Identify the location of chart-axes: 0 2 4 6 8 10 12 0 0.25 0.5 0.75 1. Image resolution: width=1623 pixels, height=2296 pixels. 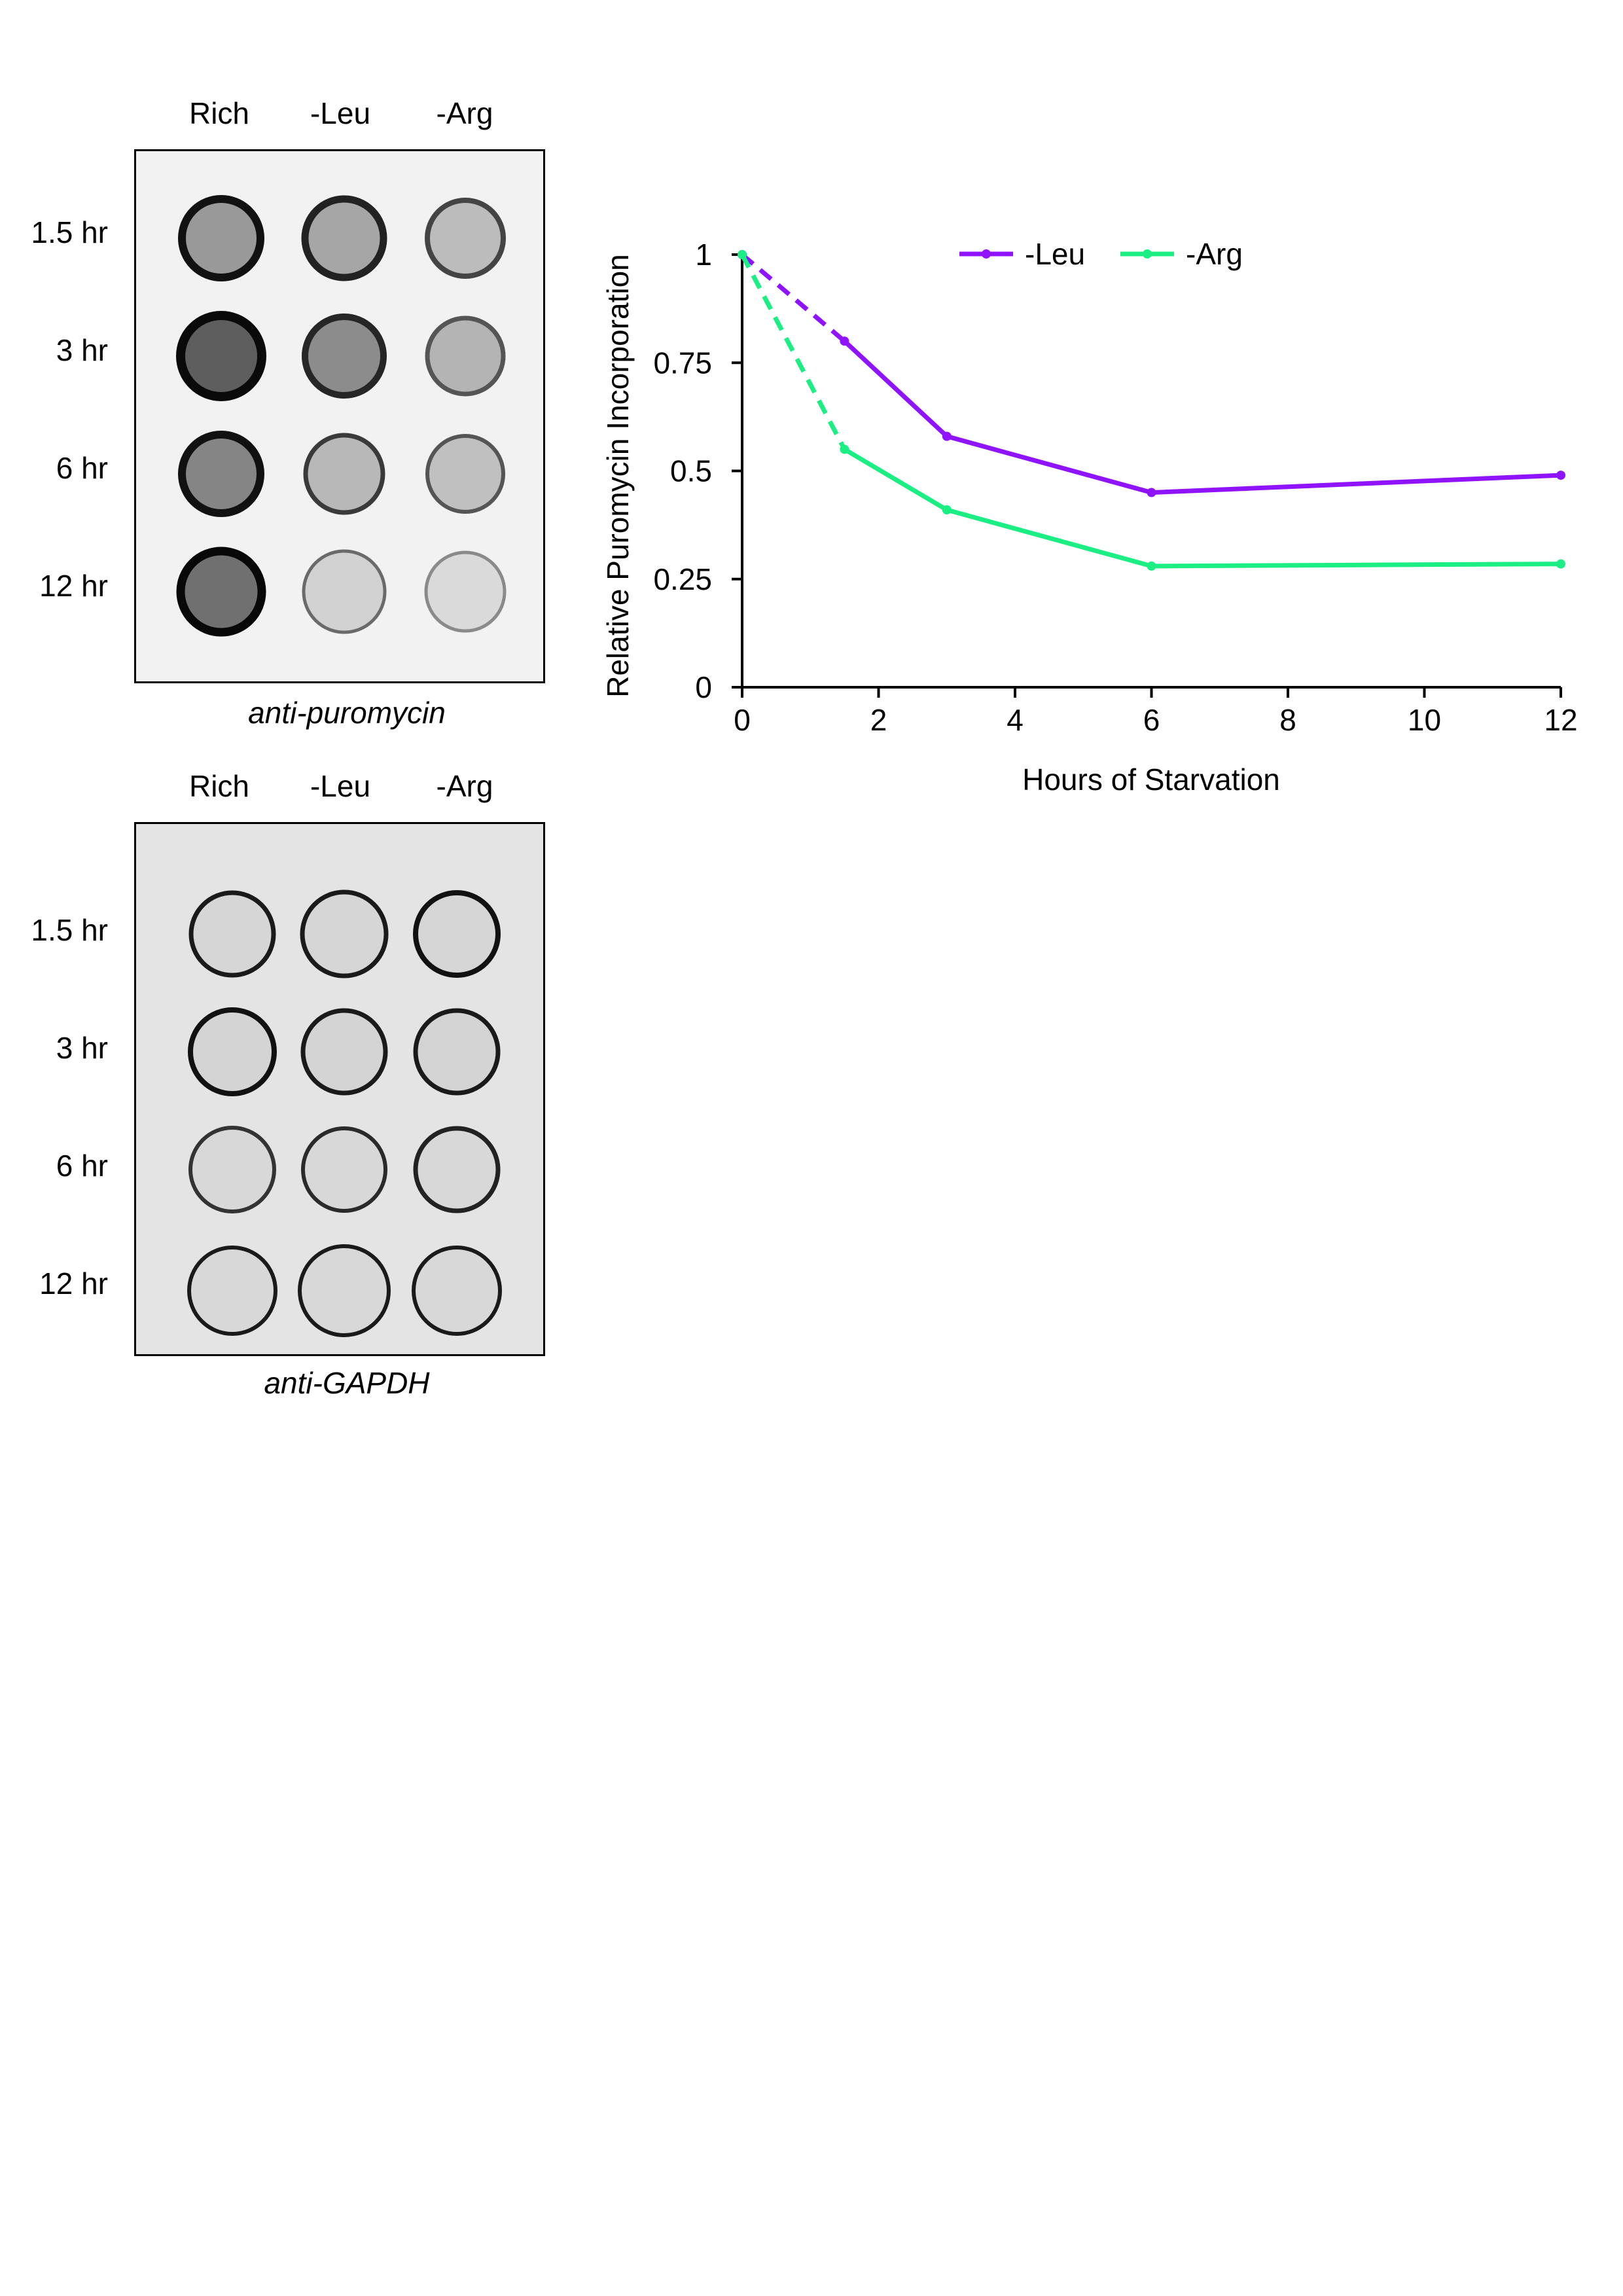
(1115, 488).